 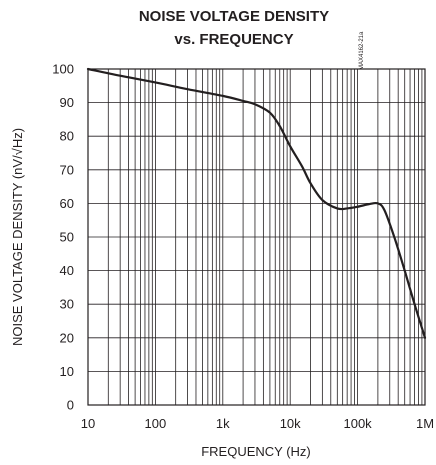 I want to click on y-tick-label: 50, so click(x=67, y=237).